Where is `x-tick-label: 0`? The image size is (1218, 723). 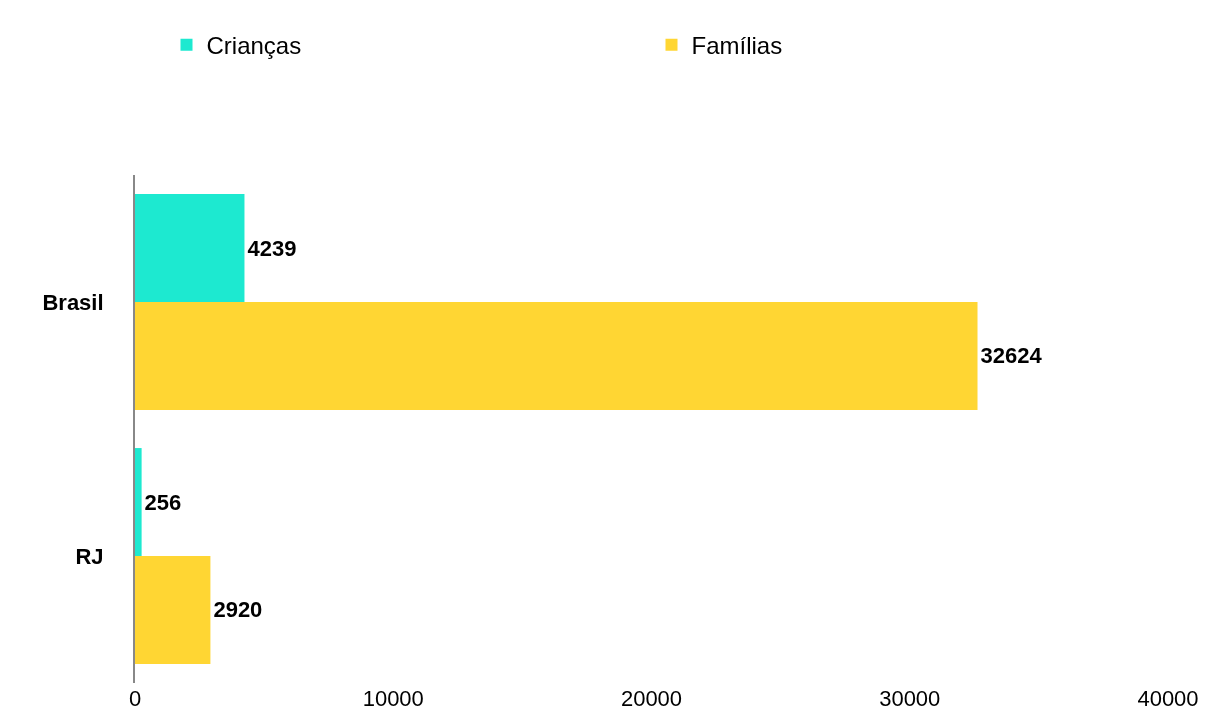
x-tick-label: 0 is located at coordinates (135, 698).